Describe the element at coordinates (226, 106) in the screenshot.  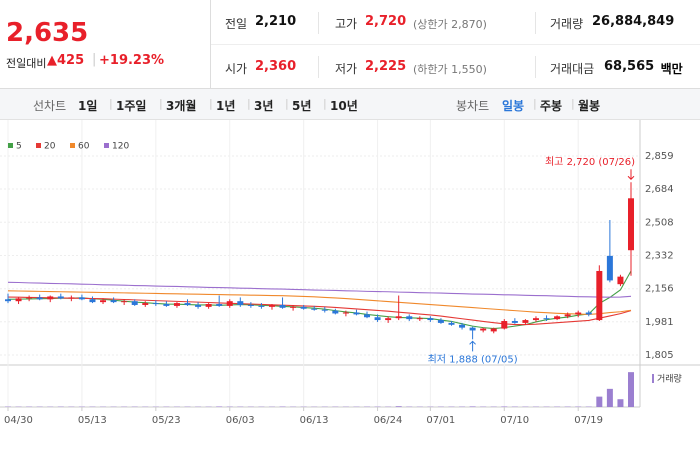
I see `period-button: 1년` at that location.